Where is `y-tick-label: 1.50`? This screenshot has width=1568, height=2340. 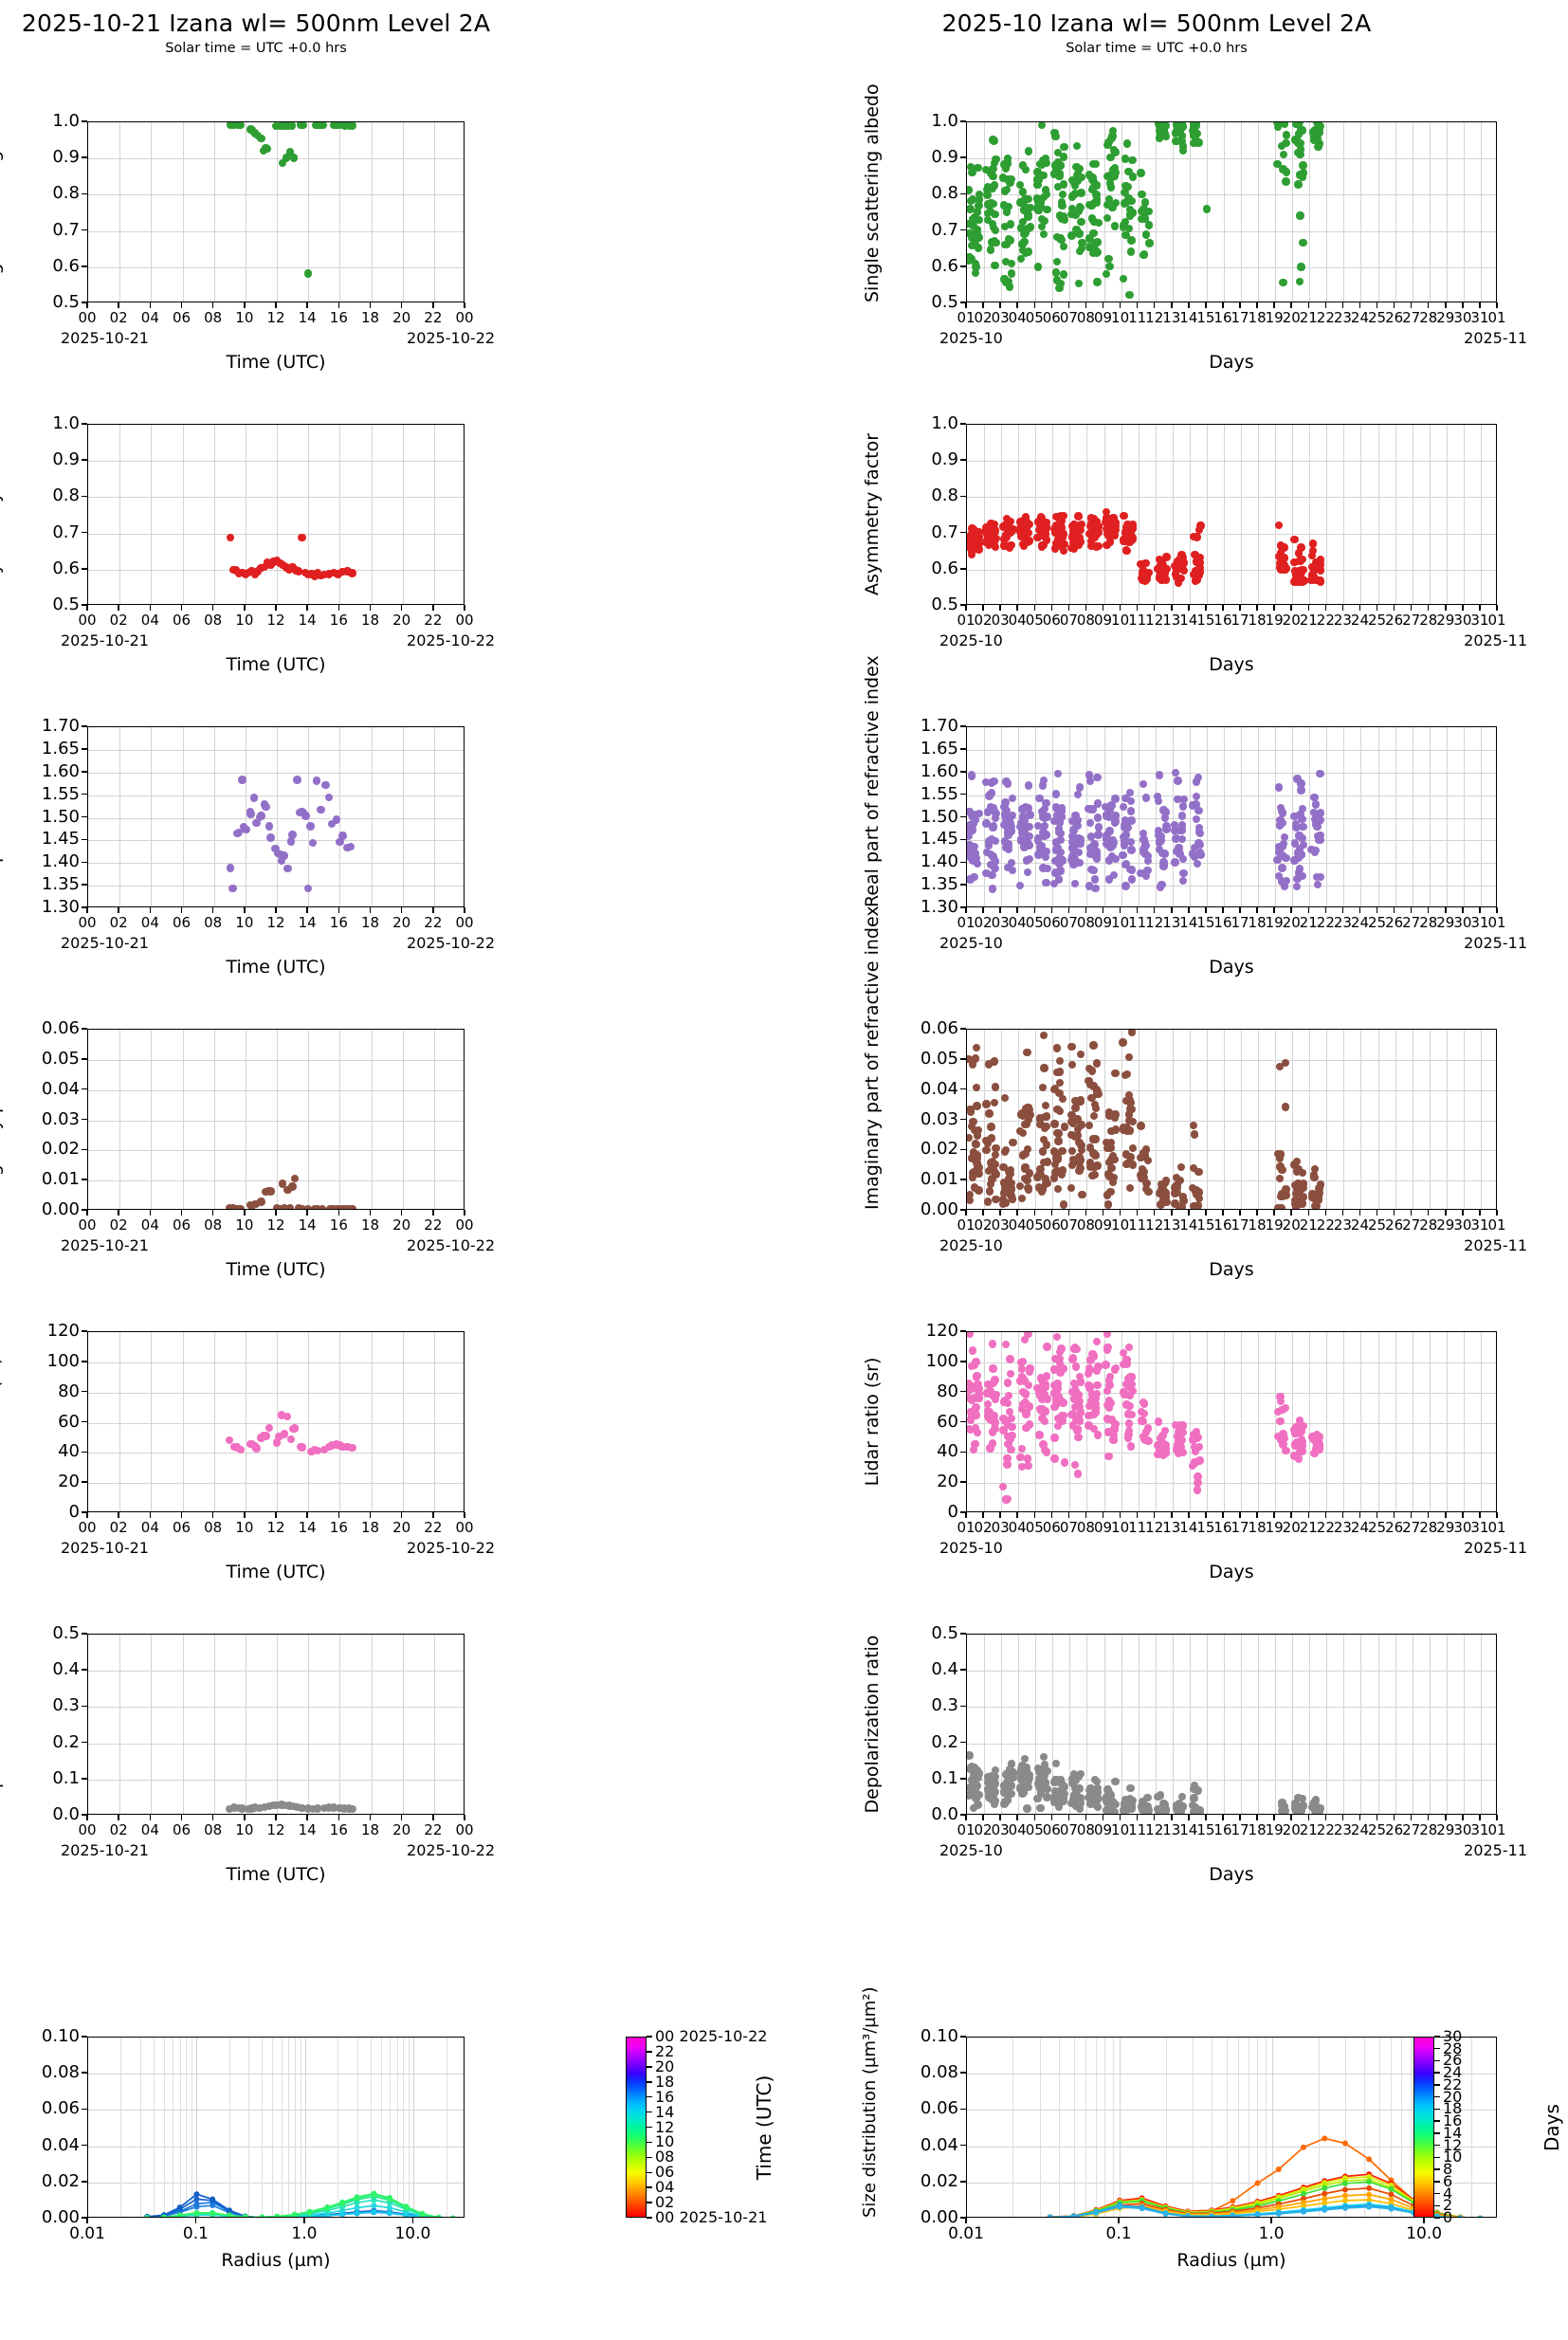
y-tick-label: 1.50 is located at coordinates (939, 816).